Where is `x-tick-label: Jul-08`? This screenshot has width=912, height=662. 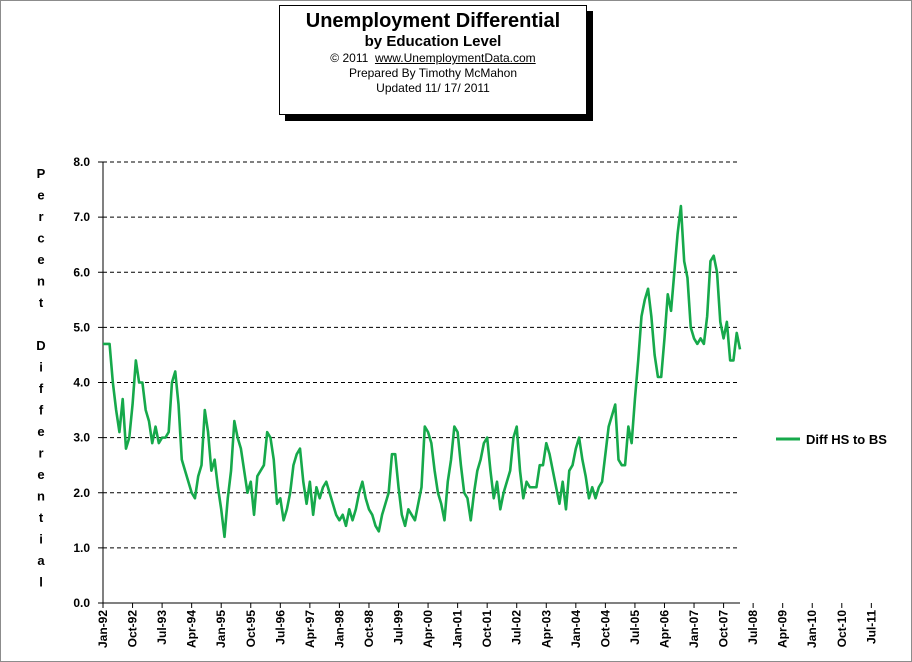 x-tick-label: Jul-08 is located at coordinates (753, 627).